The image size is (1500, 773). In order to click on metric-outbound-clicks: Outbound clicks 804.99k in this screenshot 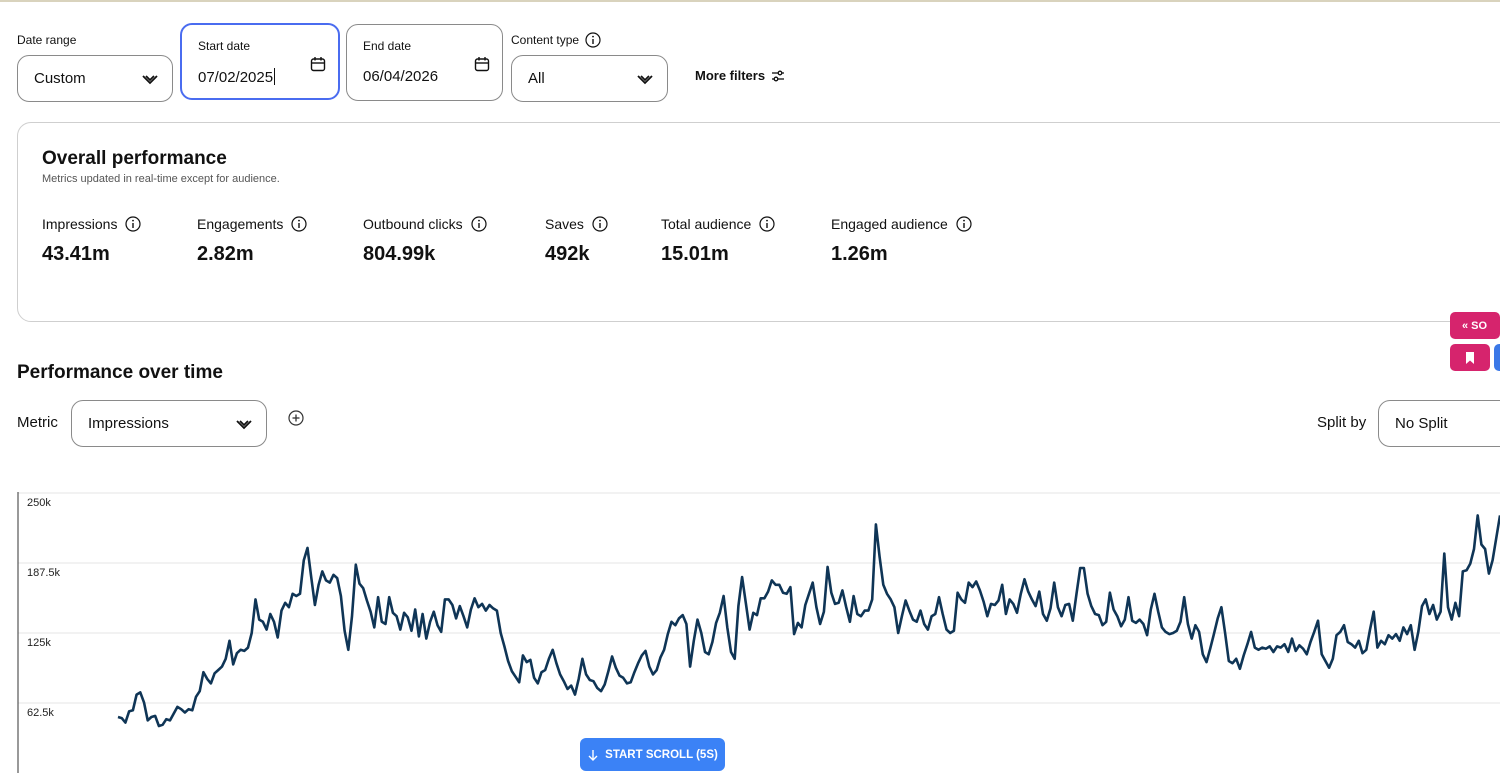, I will do `click(425, 241)`.